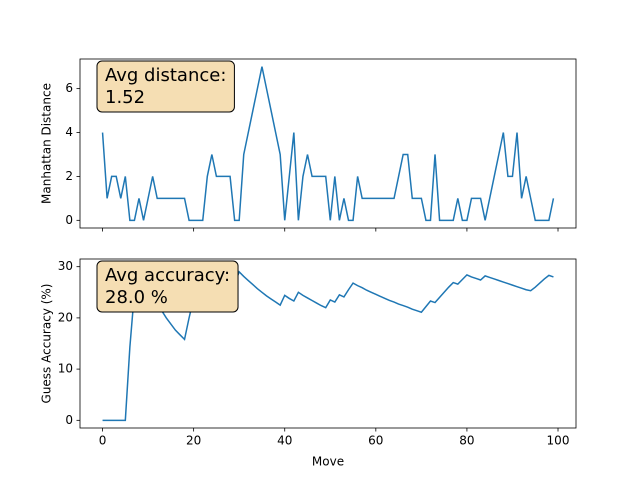  Describe the element at coordinates (466, 441) in the screenshot. I see `x-tick-label: 80` at that location.